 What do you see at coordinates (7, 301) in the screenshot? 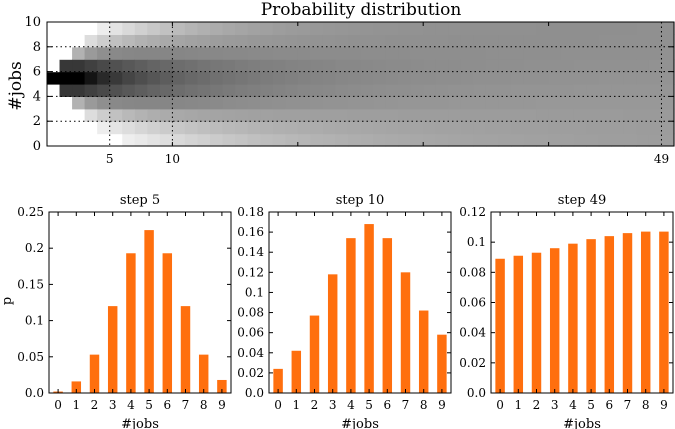
I see `bar-panel-ylabel: p` at bounding box center [7, 301].